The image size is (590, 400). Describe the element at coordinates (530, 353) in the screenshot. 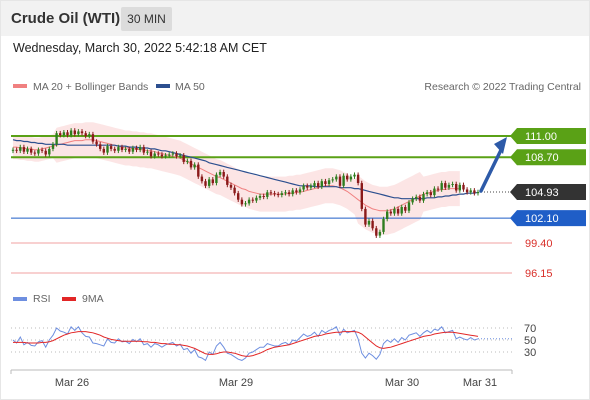

I see `rsi-y-tick-label: 30` at that location.